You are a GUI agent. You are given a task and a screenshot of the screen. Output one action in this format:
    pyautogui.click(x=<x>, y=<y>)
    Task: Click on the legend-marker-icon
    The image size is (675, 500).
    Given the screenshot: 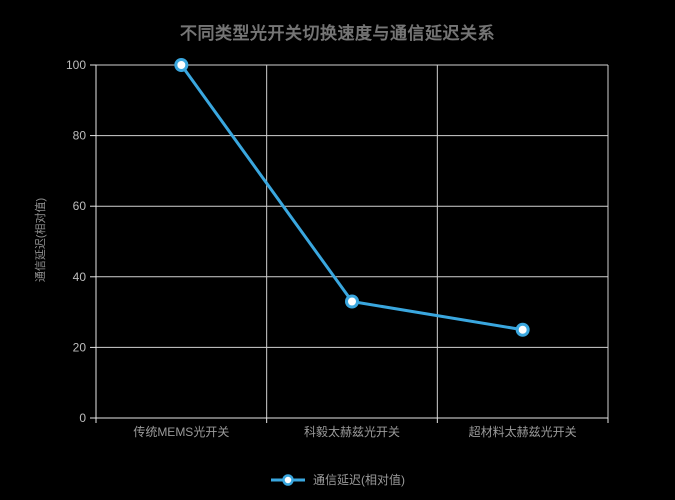 What is the action you would take?
    pyautogui.click(x=288, y=480)
    